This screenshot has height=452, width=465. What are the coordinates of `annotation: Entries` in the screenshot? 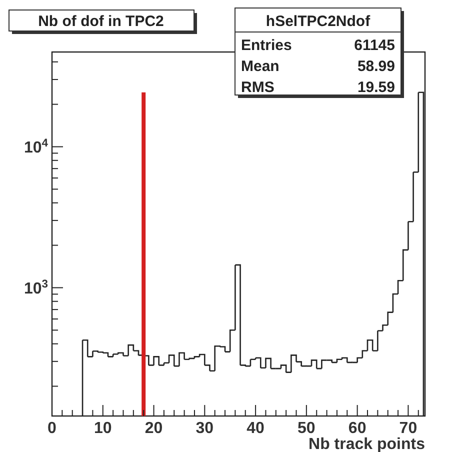 It's located at (266, 45).